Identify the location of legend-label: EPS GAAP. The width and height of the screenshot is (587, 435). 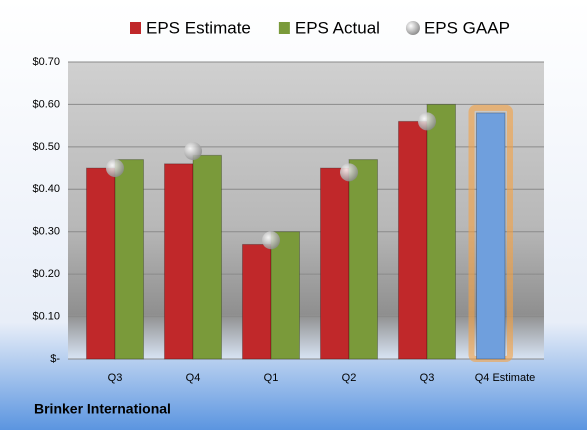
(467, 27).